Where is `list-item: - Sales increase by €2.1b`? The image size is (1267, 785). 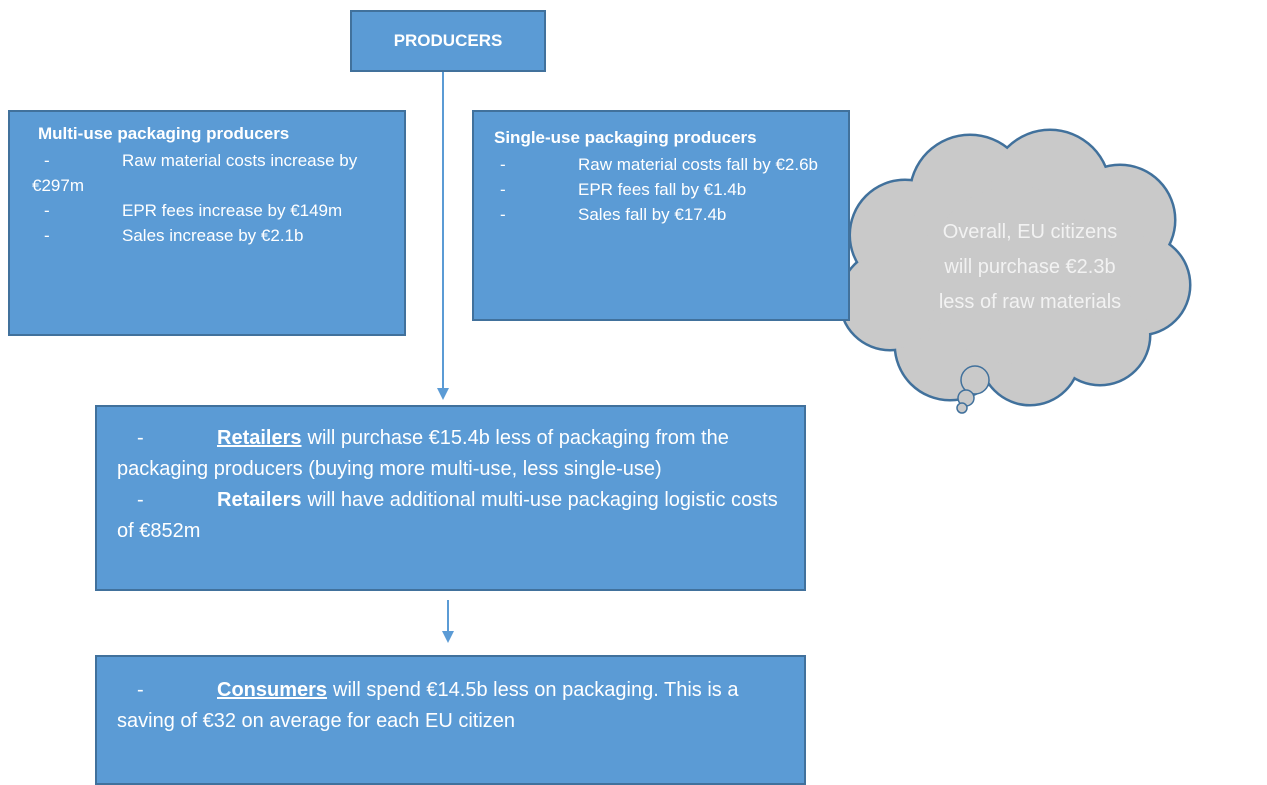 list-item: - Sales increase by €2.1b is located at coordinates (209, 235).